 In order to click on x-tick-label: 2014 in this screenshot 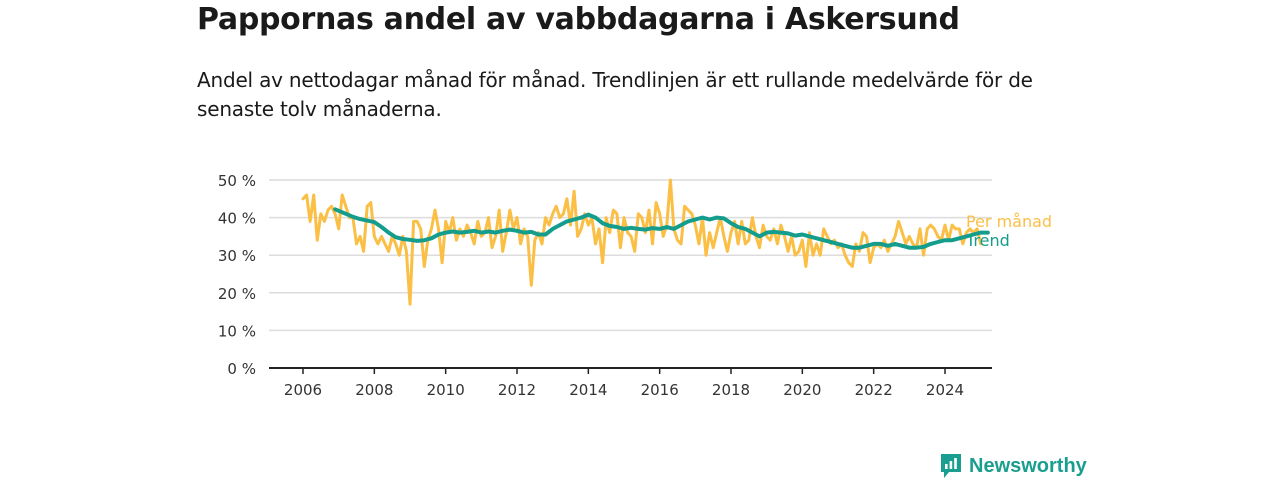, I will do `click(588, 390)`.